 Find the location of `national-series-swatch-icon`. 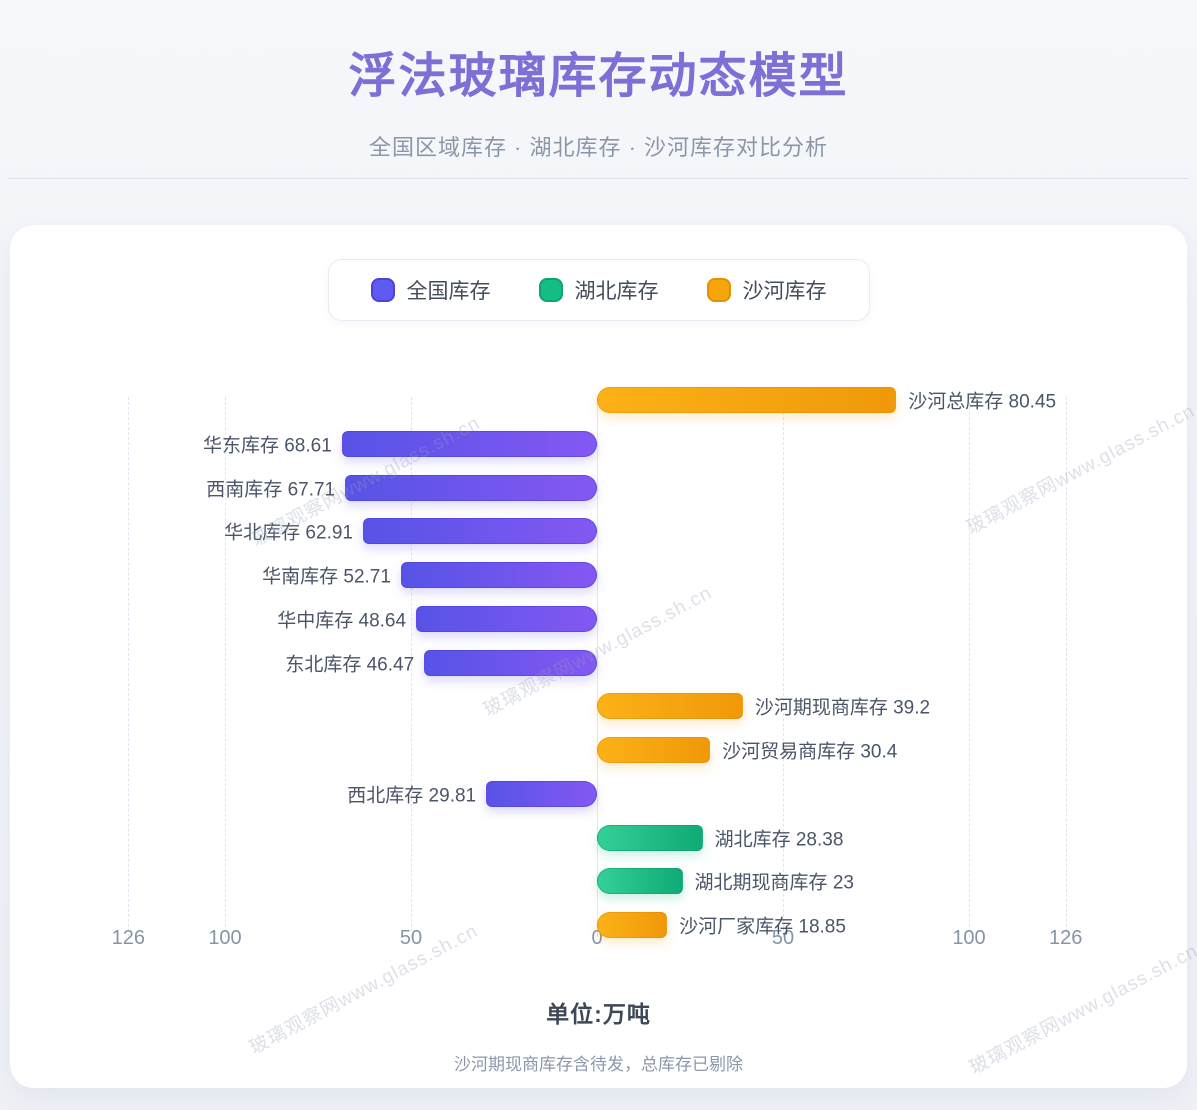

national-series-swatch-icon is located at coordinates (382, 290).